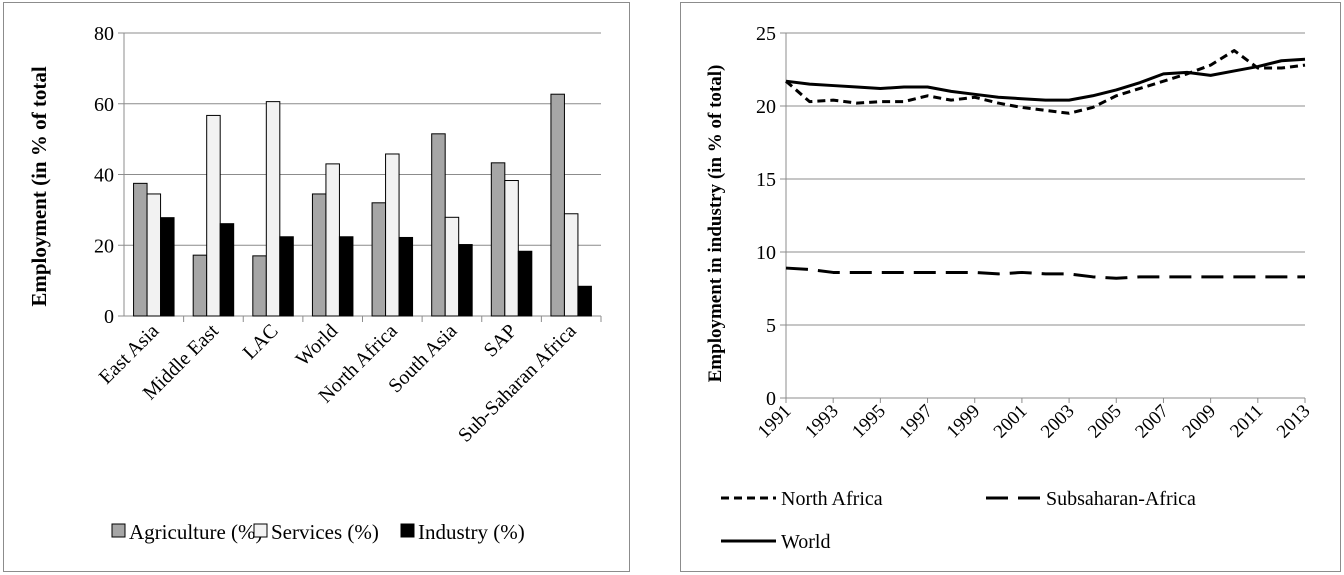 This screenshot has height=575, width=1344. Describe the element at coordinates (1121, 499) in the screenshot. I see `legend-label: Subsaharan-Africa` at that location.